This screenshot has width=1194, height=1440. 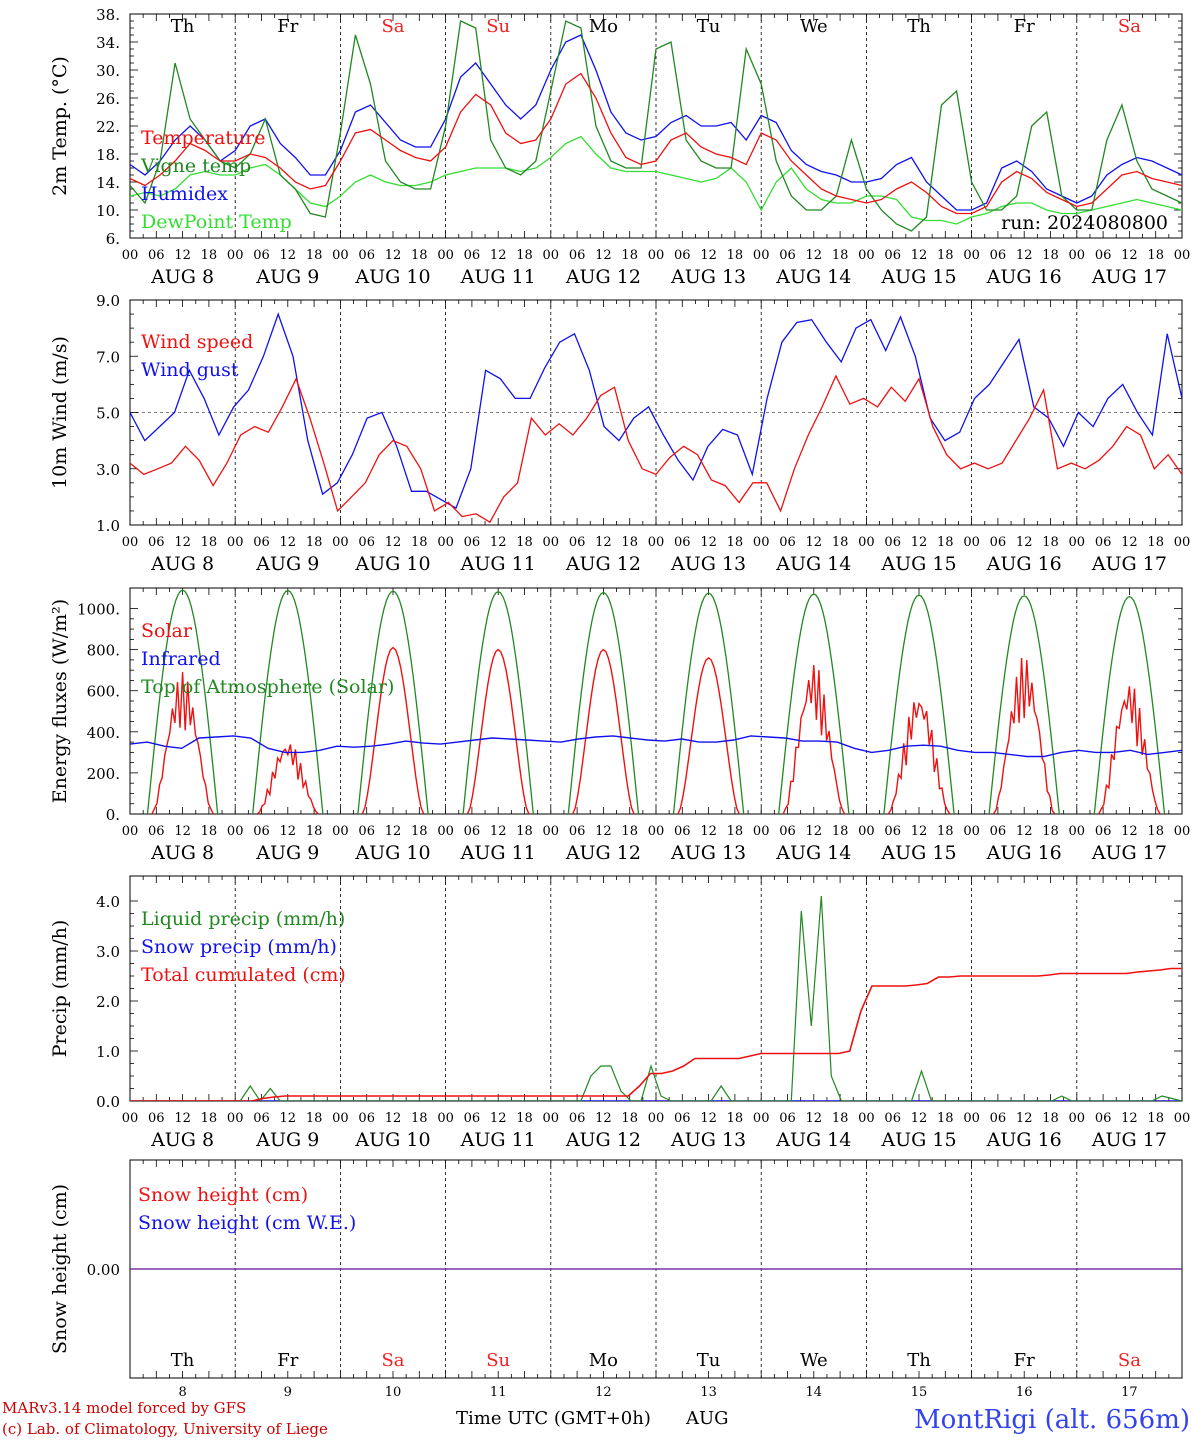 What do you see at coordinates (60, 1269) in the screenshot?
I see `y-axis-label: Snow height (cm)` at bounding box center [60, 1269].